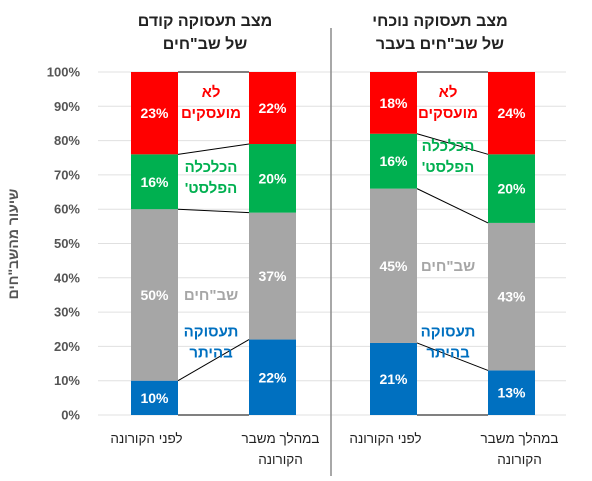 This screenshot has height=481, width=592. What do you see at coordinates (67, 174) in the screenshot?
I see `y-tick-label: 70%` at bounding box center [67, 174].